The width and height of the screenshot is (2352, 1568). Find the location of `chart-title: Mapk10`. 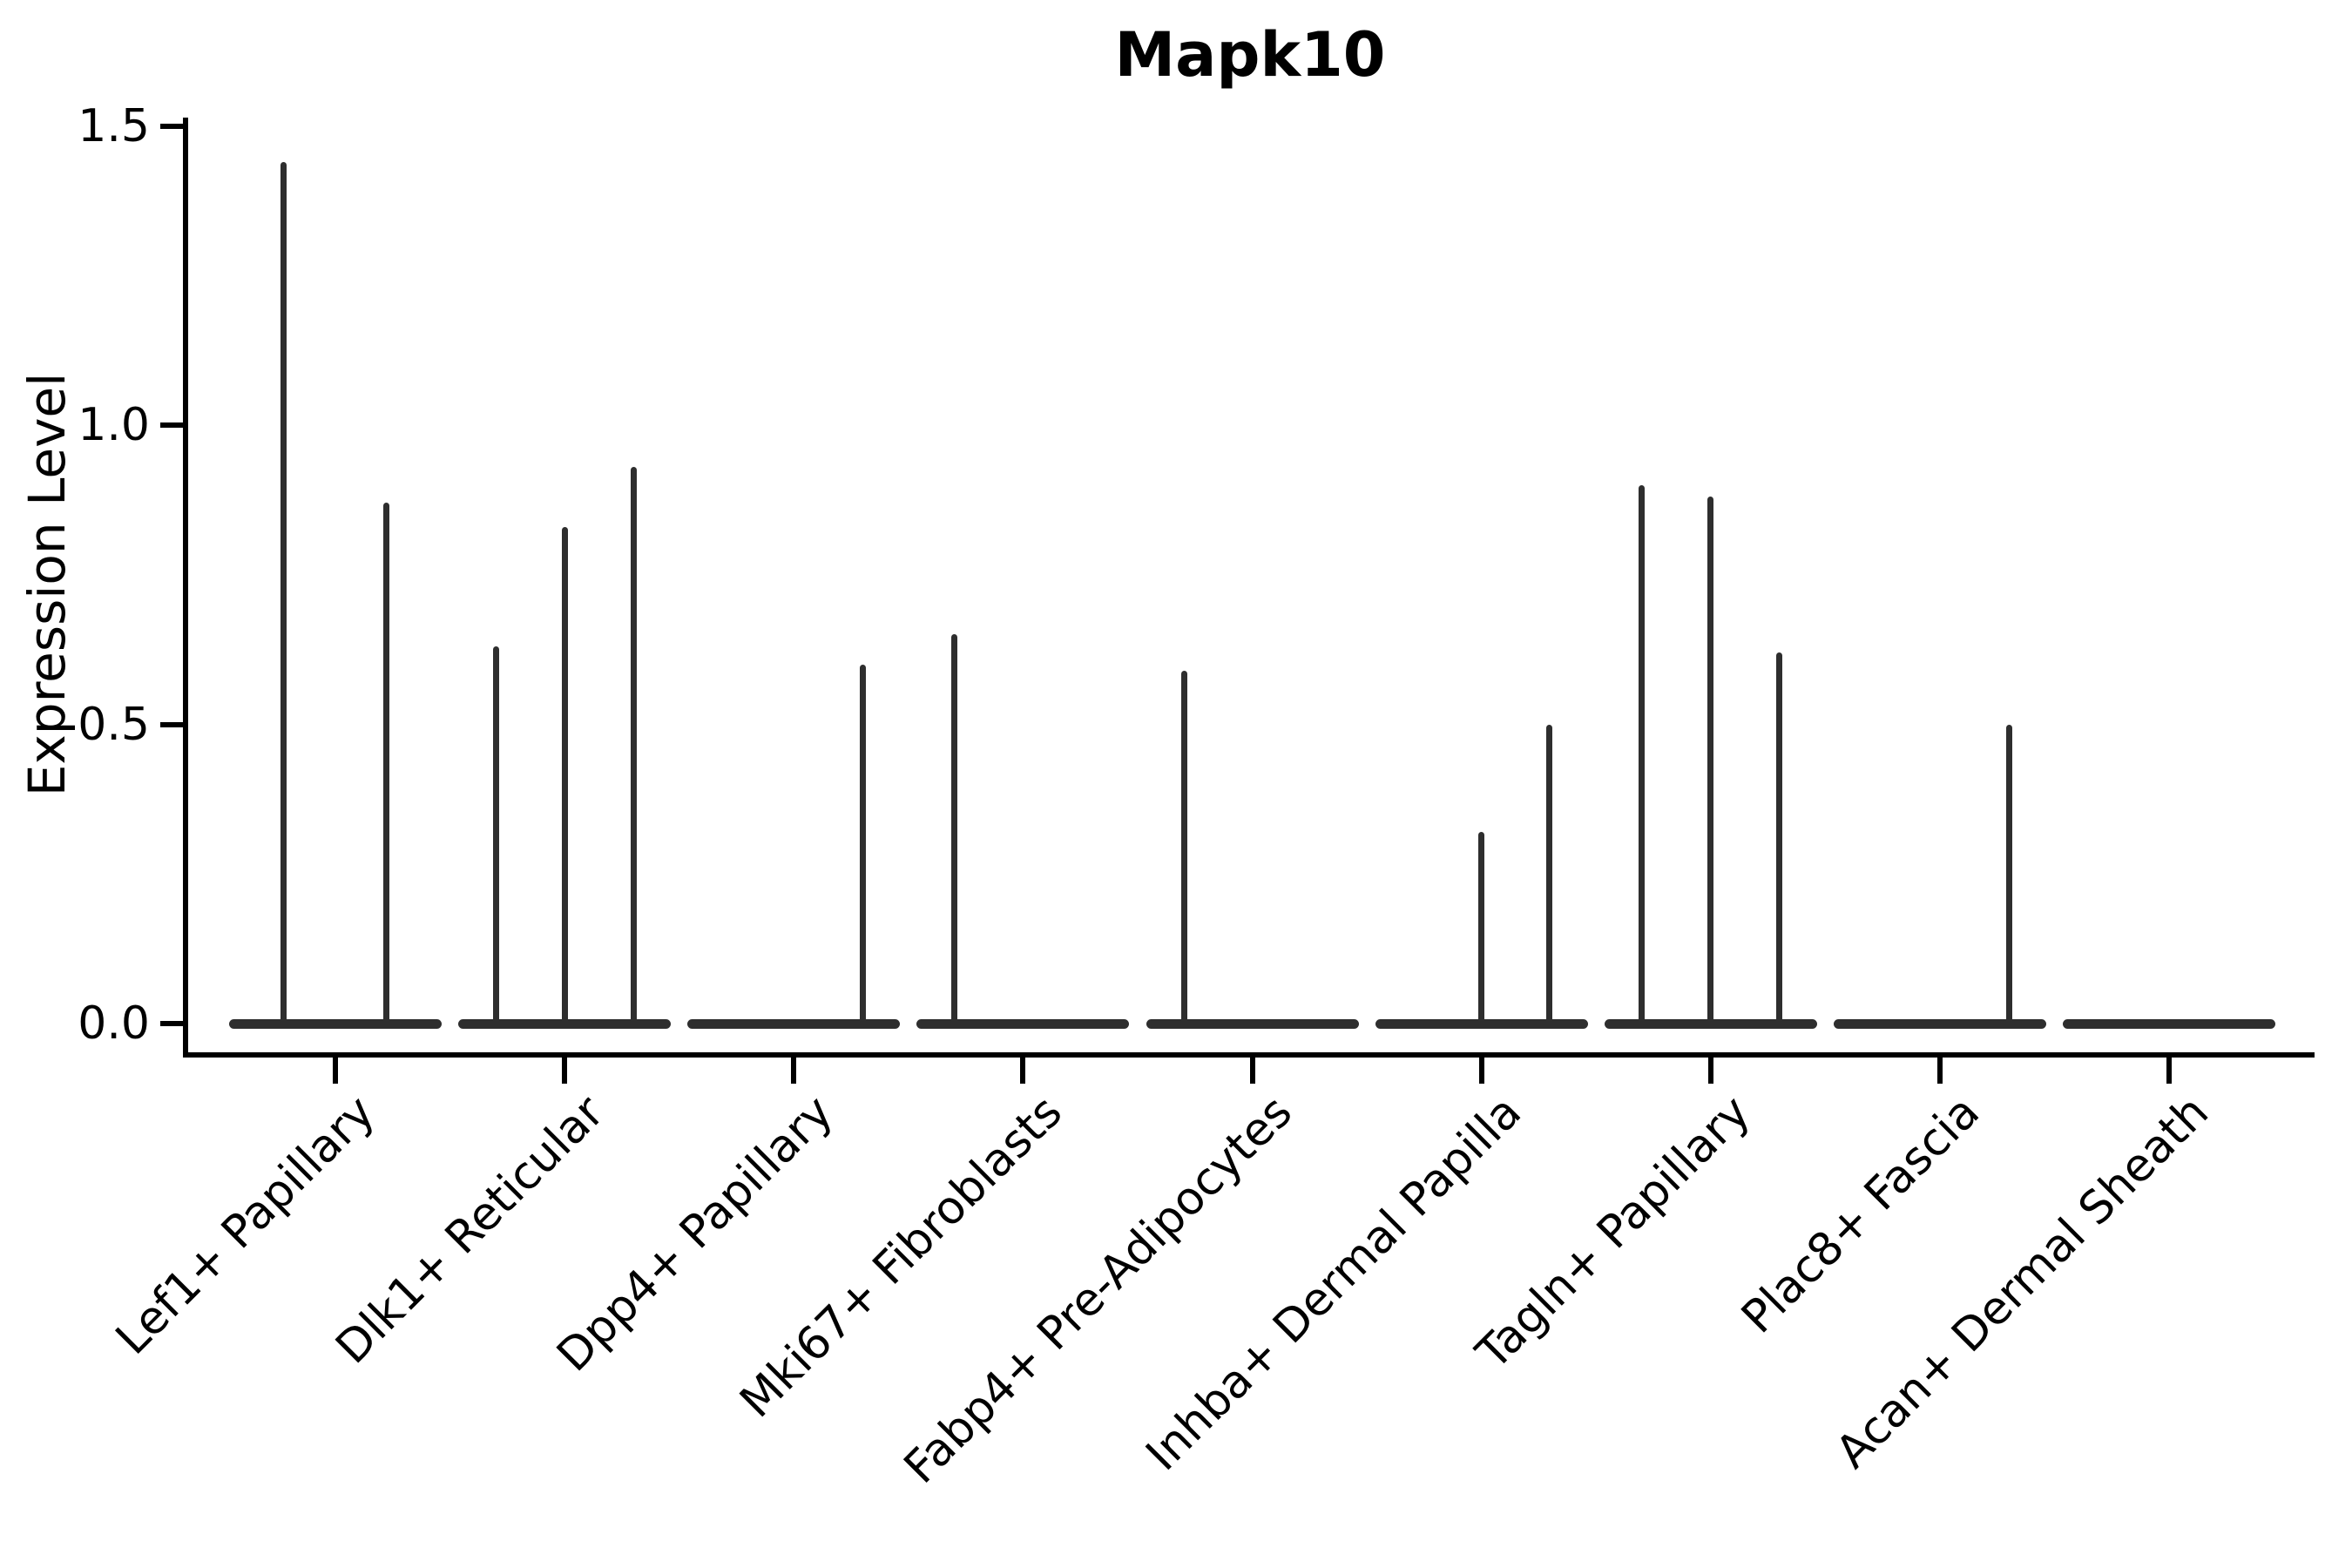

chart-title: Mapk10 is located at coordinates (1250, 55).